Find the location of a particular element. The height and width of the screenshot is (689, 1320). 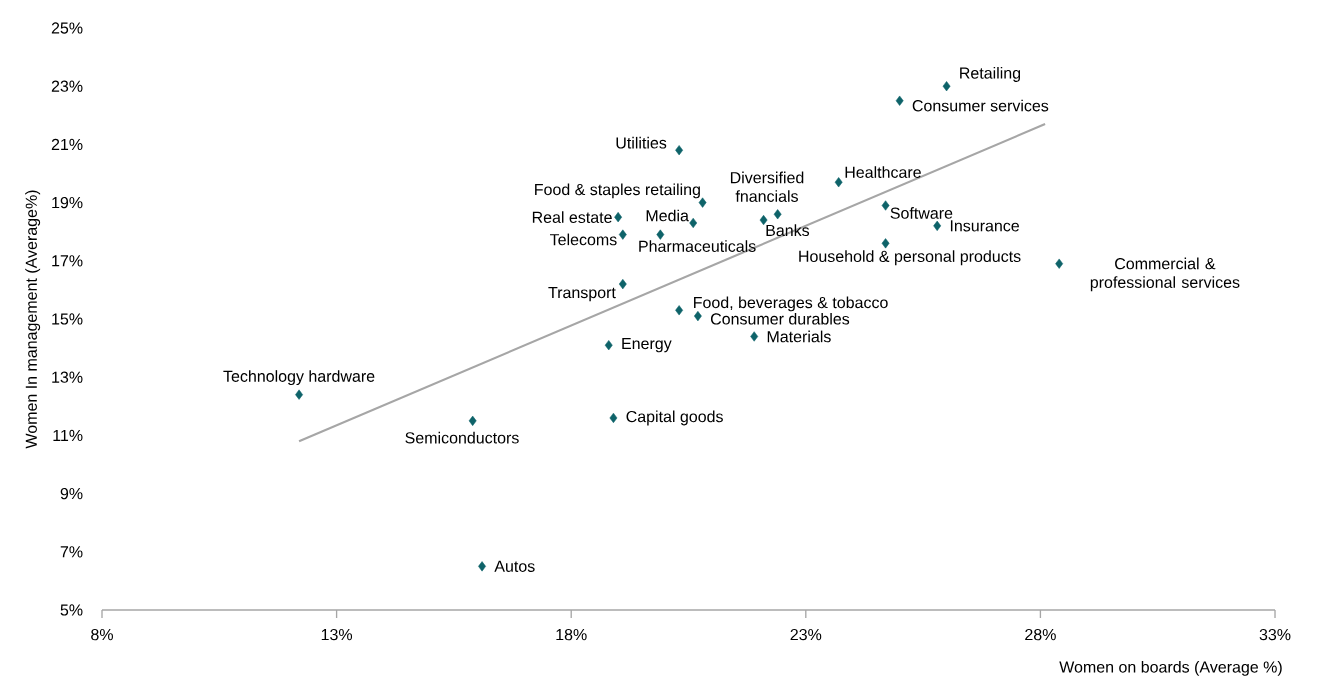

y-tick-label: 21% is located at coordinates (67, 144).